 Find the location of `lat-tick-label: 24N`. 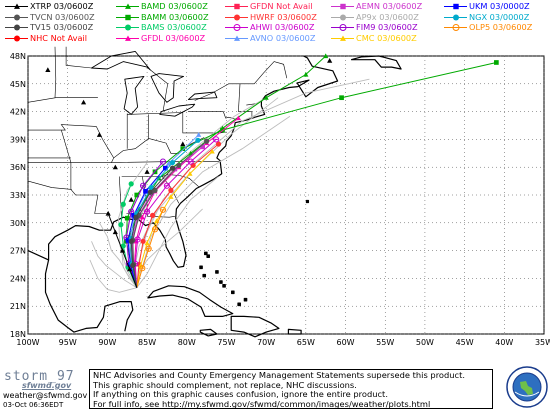

lat-tick-label: 24N is located at coordinates (18, 278).